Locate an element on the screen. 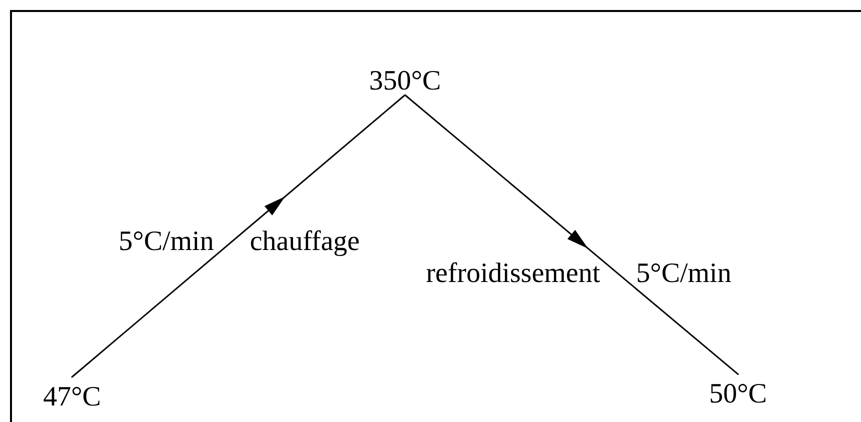 The width and height of the screenshot is (861, 422). data-label: 47°C is located at coordinates (72, 397).